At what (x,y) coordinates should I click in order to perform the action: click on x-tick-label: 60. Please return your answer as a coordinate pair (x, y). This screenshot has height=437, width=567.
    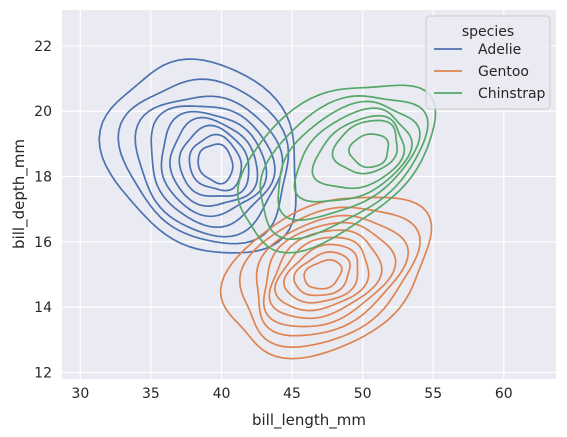
    Looking at the image, I should click on (504, 394).